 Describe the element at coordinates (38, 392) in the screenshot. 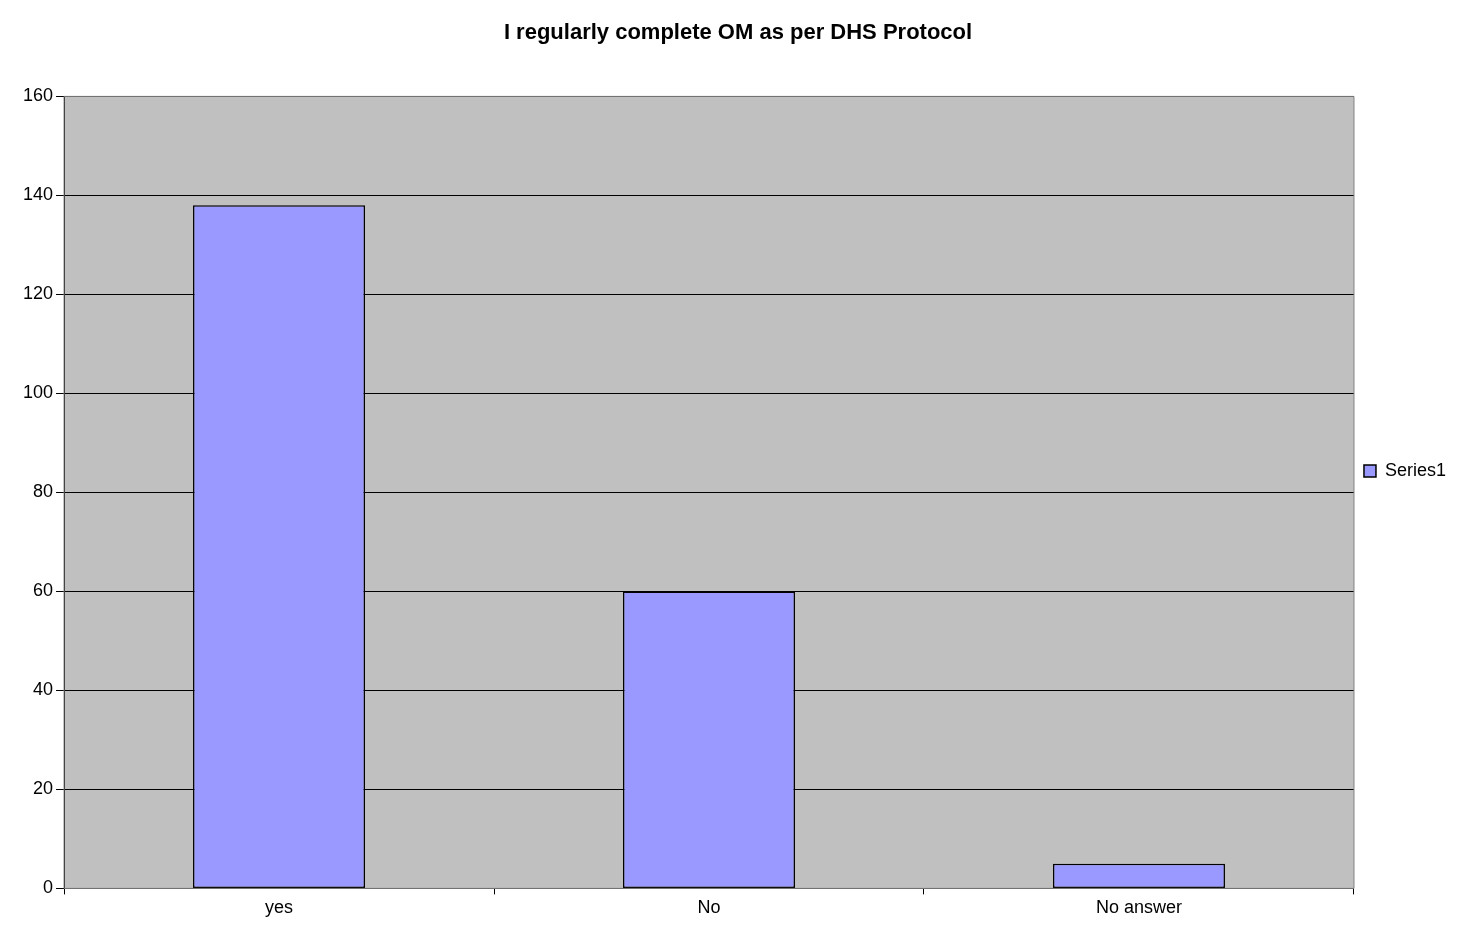

I see `y-tick-label: 100` at that location.